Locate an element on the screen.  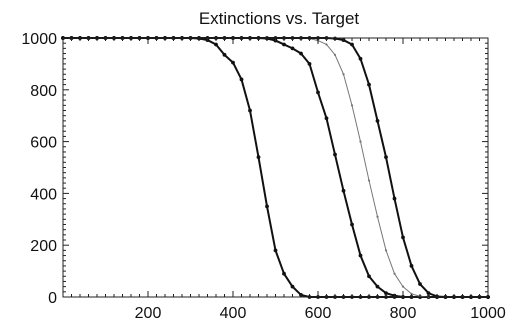
y-tick-label: 0 is located at coordinates (52, 298).